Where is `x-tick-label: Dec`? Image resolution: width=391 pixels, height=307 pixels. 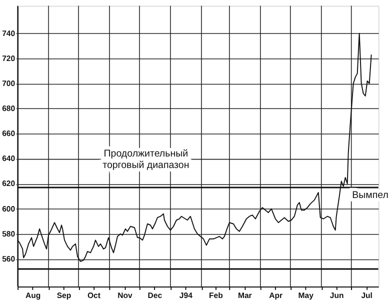 x-tick-label: Dec is located at coordinates (155, 295).